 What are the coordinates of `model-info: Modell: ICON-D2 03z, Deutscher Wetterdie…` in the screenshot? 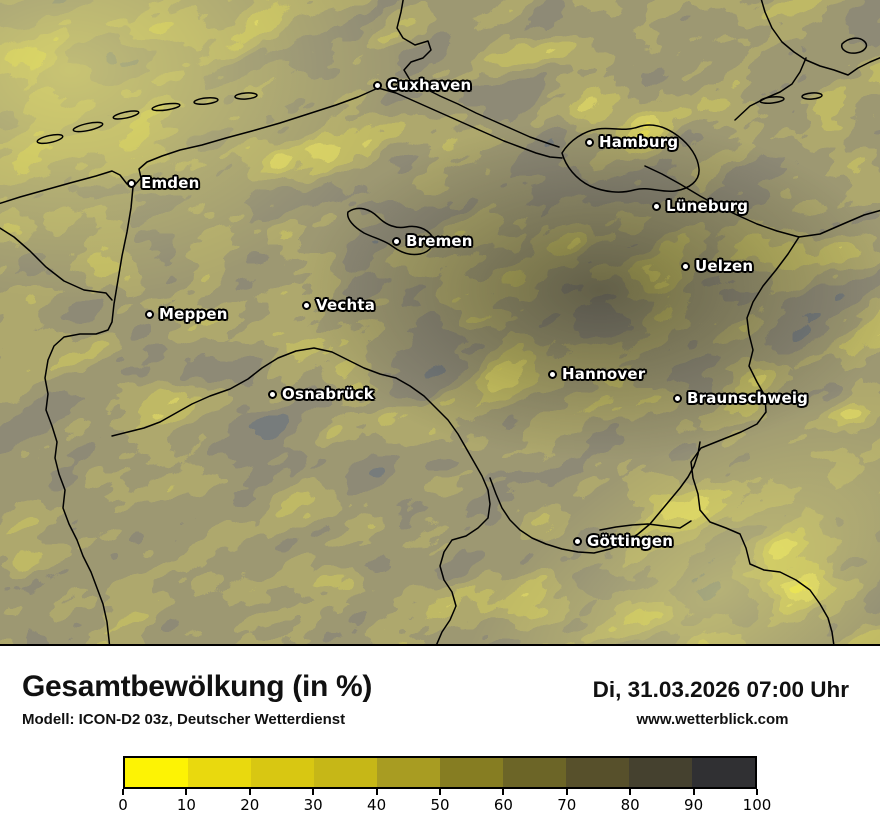 It's located at (184, 719).